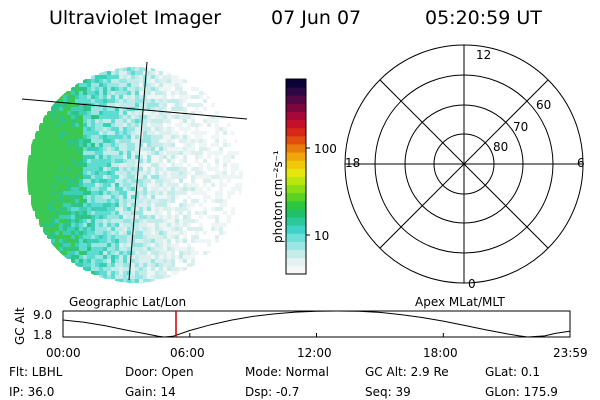  I want to click on mlat-label-80: 80, so click(501, 147).